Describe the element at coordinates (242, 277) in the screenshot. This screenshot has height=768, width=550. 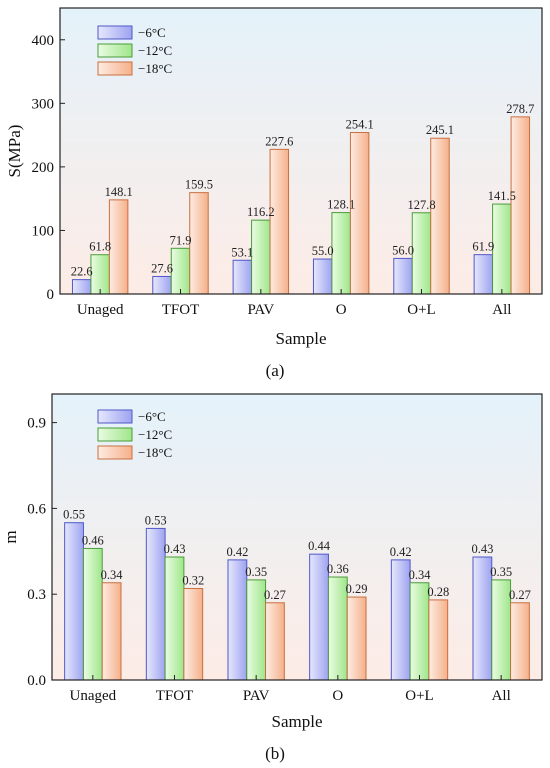
I see `bar-a-s0-c2` at that location.